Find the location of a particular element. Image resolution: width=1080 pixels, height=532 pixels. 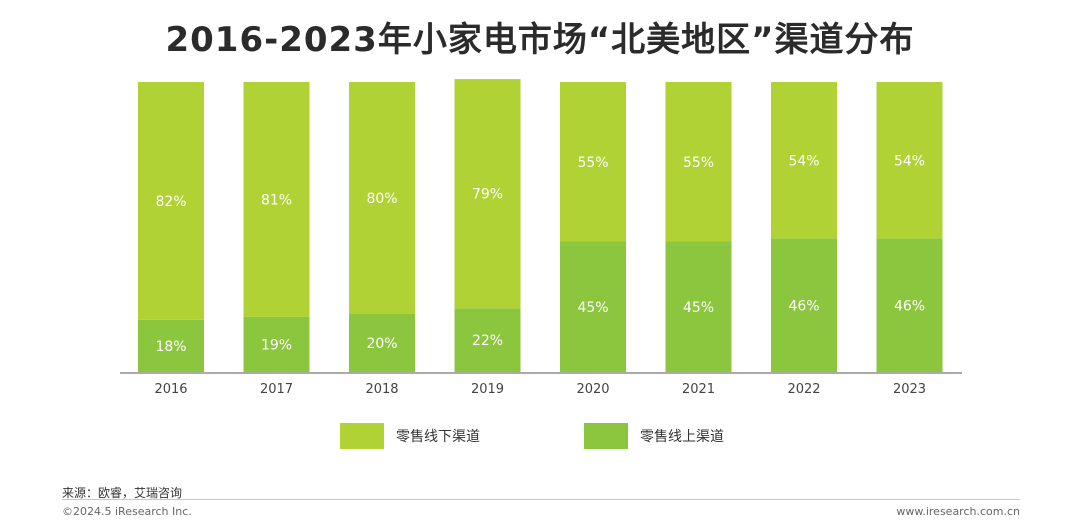

bar-online-2019 is located at coordinates (487, 340).